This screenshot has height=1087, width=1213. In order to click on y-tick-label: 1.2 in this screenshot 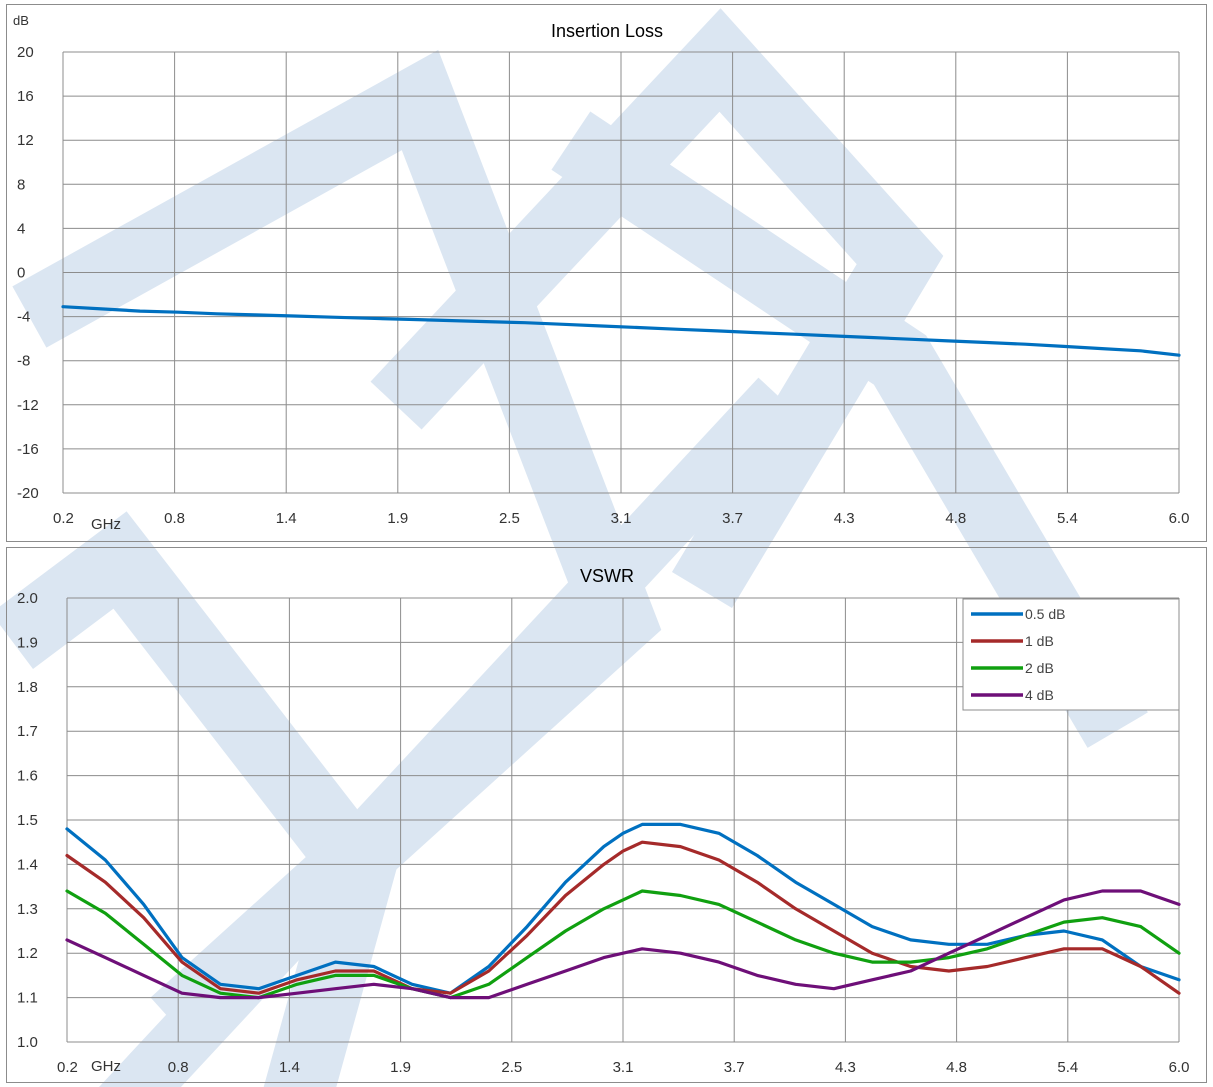, I will do `click(27, 953)`.